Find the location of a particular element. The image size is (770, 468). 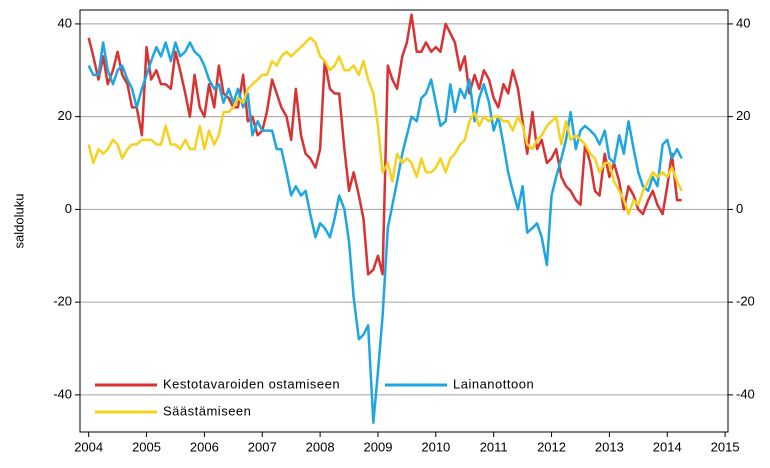

y-axis-title: saldoluku is located at coordinates (18, 221).